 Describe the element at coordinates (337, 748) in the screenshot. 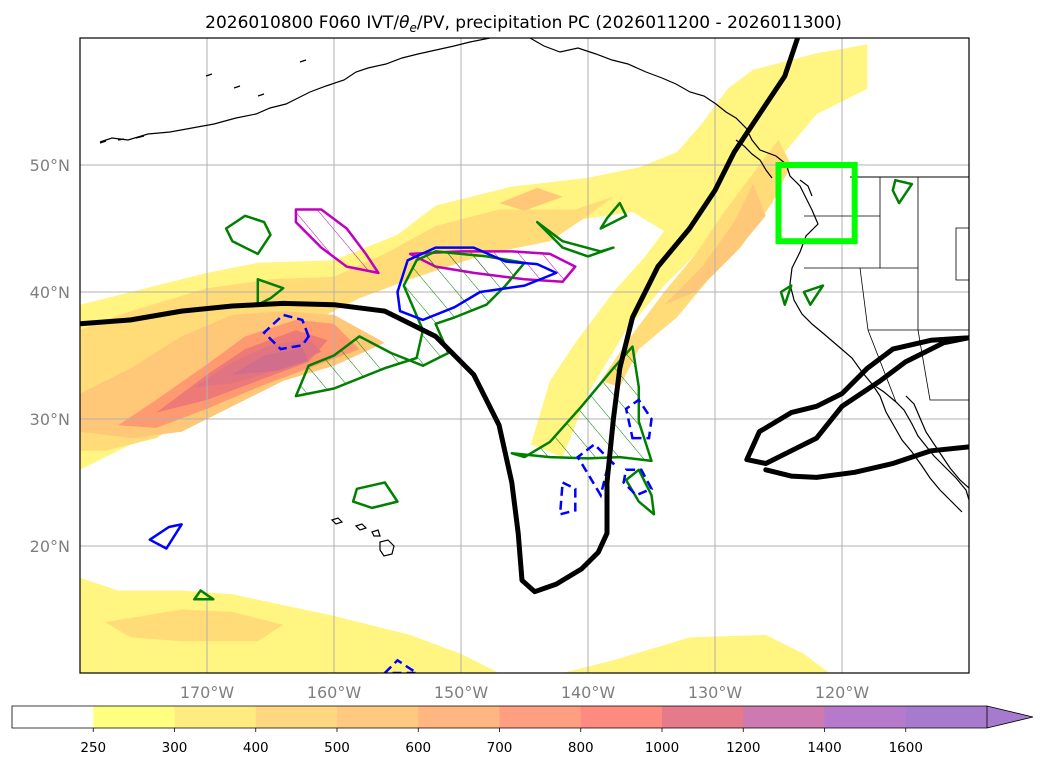

I see `colorbar-tick-label: 500` at that location.